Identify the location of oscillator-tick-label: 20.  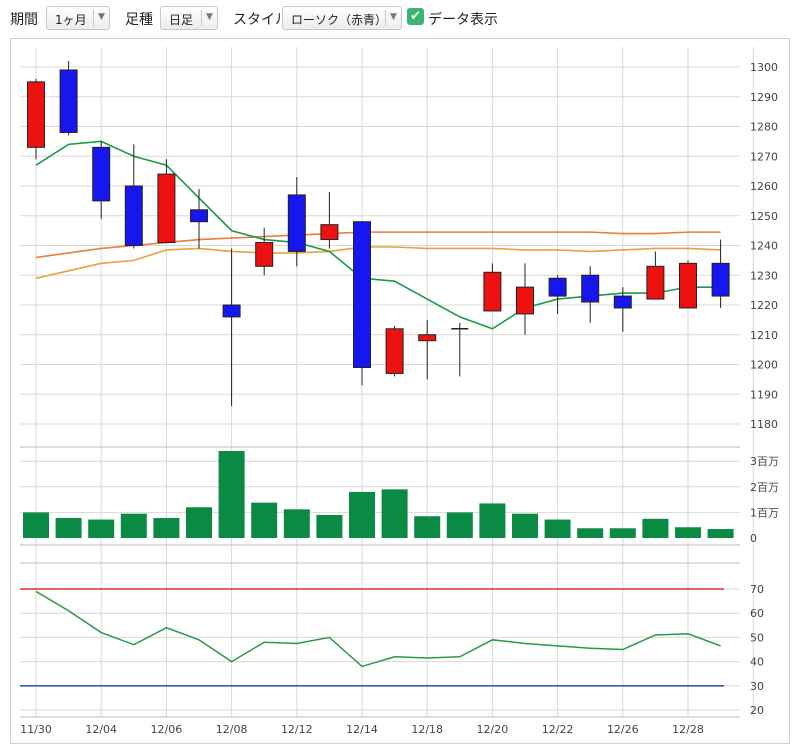
(757, 710).